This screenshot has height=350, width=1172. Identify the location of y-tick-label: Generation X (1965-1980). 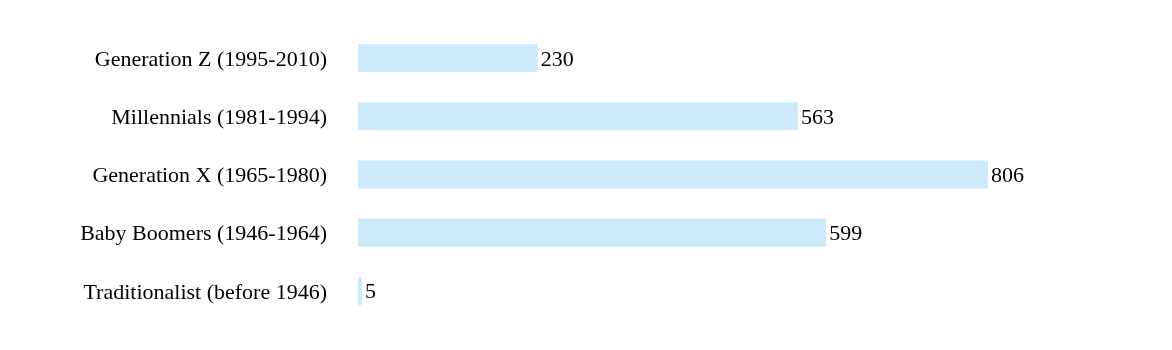
(209, 175).